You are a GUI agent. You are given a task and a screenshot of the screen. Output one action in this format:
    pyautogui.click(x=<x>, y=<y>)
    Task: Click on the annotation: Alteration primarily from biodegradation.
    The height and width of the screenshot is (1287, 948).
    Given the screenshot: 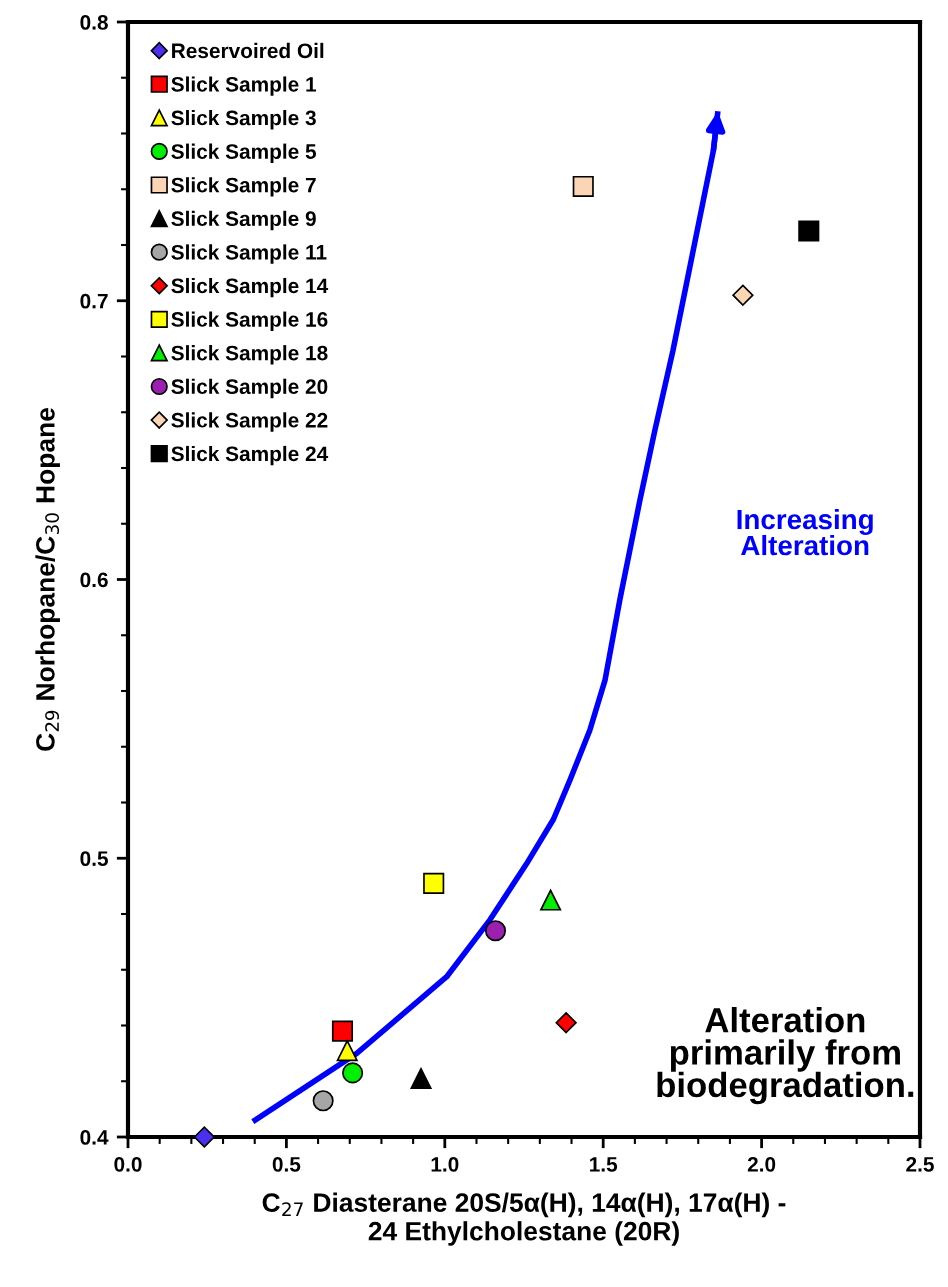 What is the action you would take?
    pyautogui.click(x=785, y=1055)
    